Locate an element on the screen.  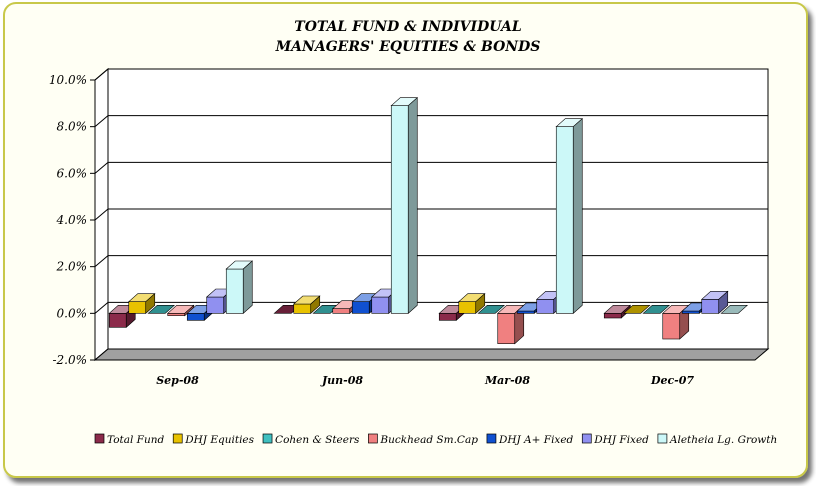
legend-item: Buckhead Sm.Cap is located at coordinates (423, 439).